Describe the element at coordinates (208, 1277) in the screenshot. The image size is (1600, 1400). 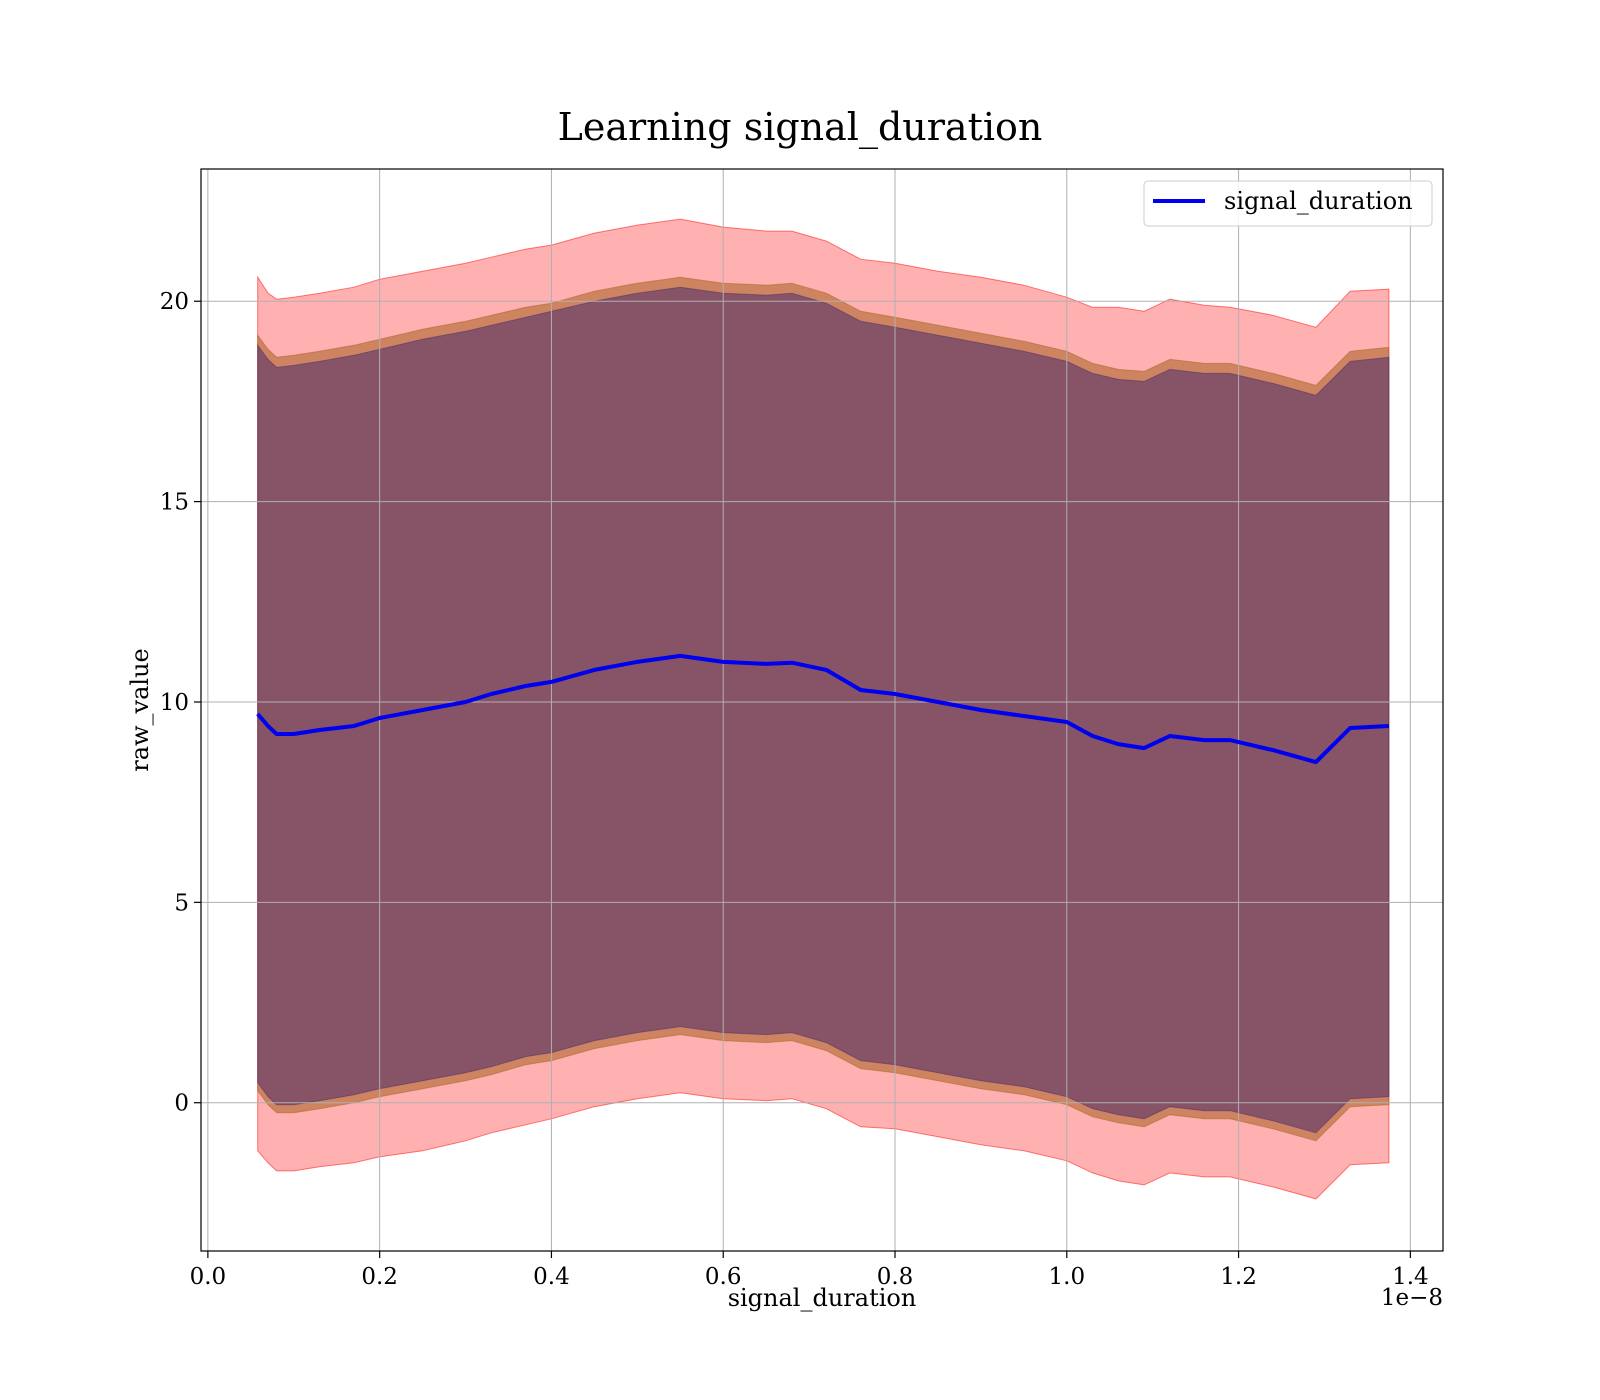
I see `x-tick-label: 0.0` at that location.